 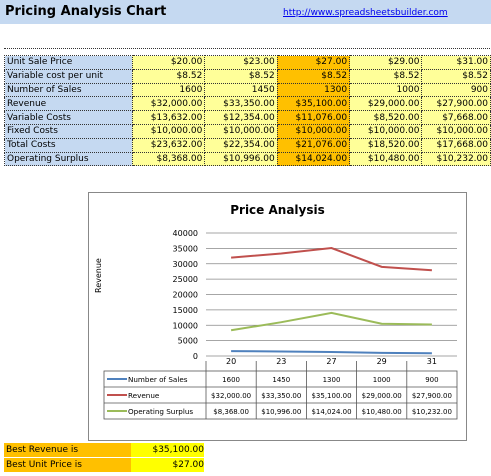 I want to click on data-label: 1300, so click(x=332, y=380).